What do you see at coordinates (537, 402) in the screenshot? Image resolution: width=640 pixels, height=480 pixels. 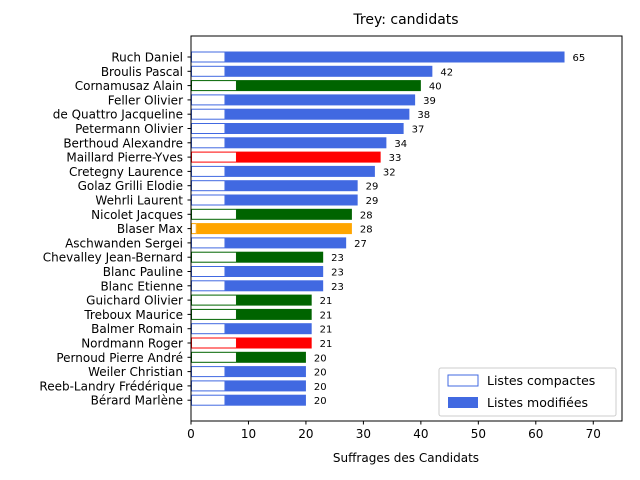 I see `legend-label-modifiees: Listes modifiées` at bounding box center [537, 402].